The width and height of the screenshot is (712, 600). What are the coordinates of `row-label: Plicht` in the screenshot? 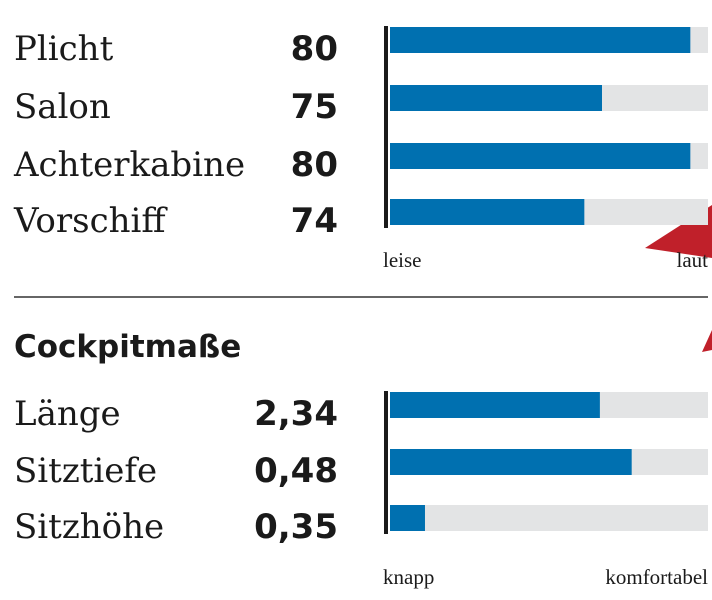 It's located at (64, 49).